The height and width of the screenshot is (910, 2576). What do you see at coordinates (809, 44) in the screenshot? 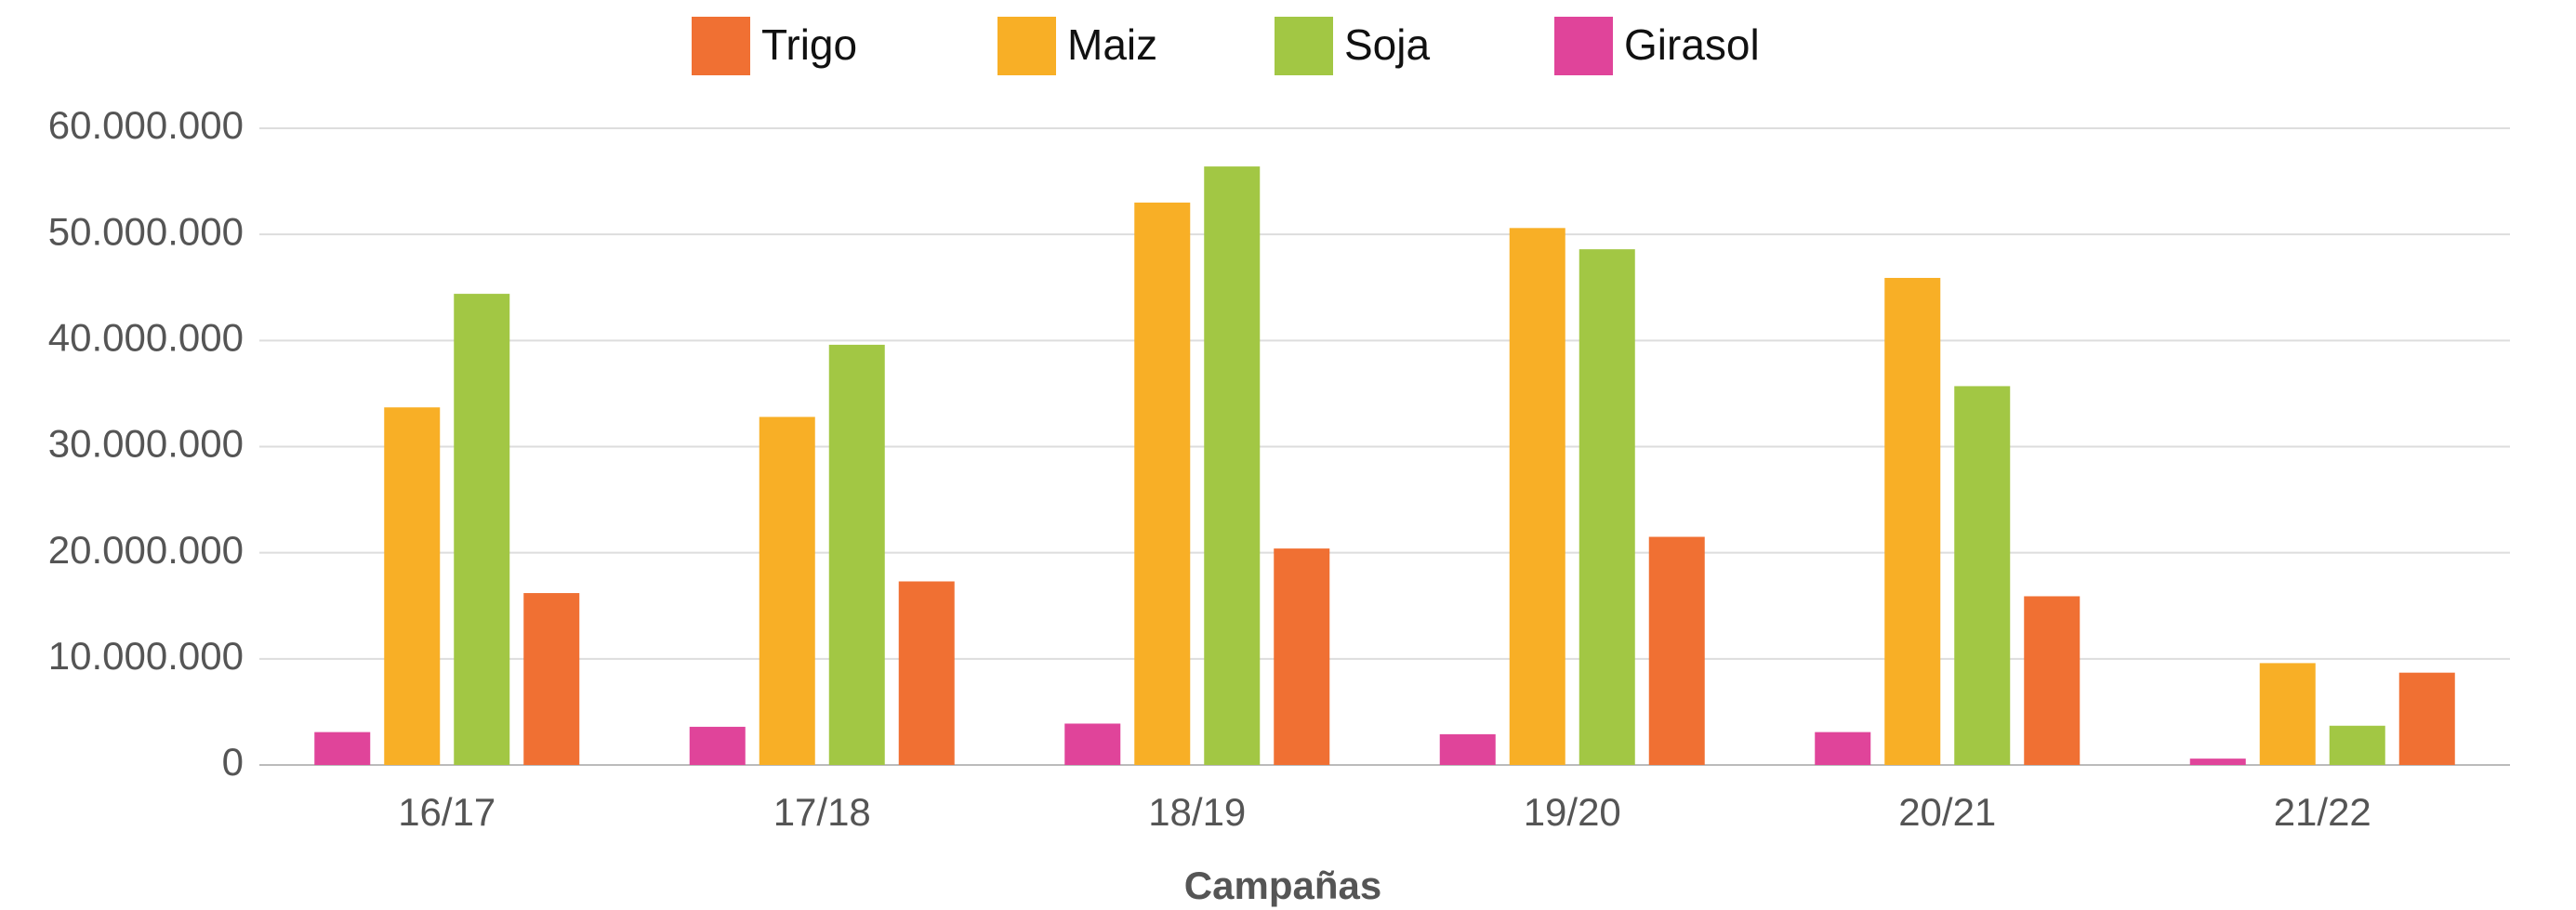
I see `legend-label: Trigo` at bounding box center [809, 44].